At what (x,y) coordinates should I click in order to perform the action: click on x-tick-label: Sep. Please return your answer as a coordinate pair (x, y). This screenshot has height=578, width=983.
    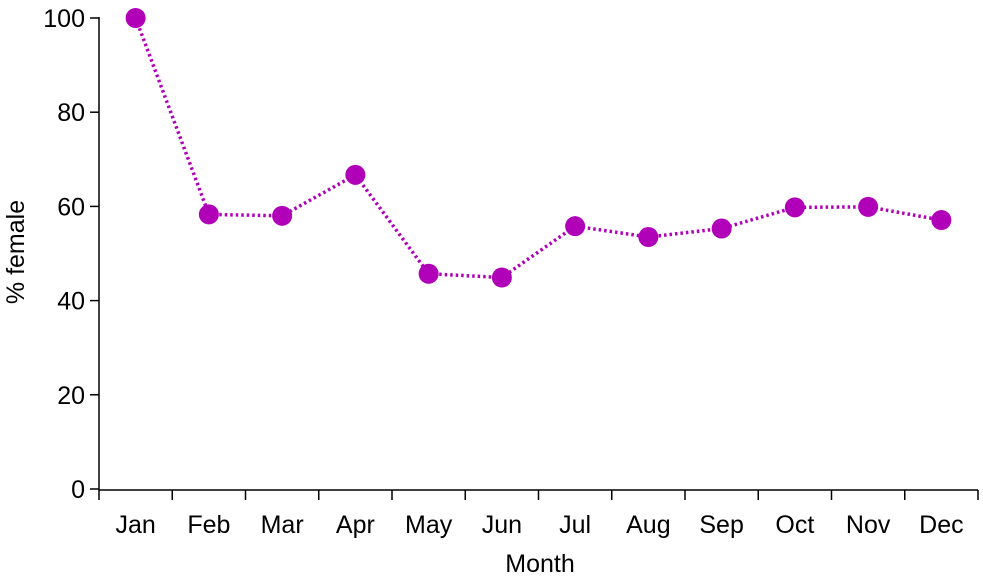
    Looking at the image, I should click on (721, 525).